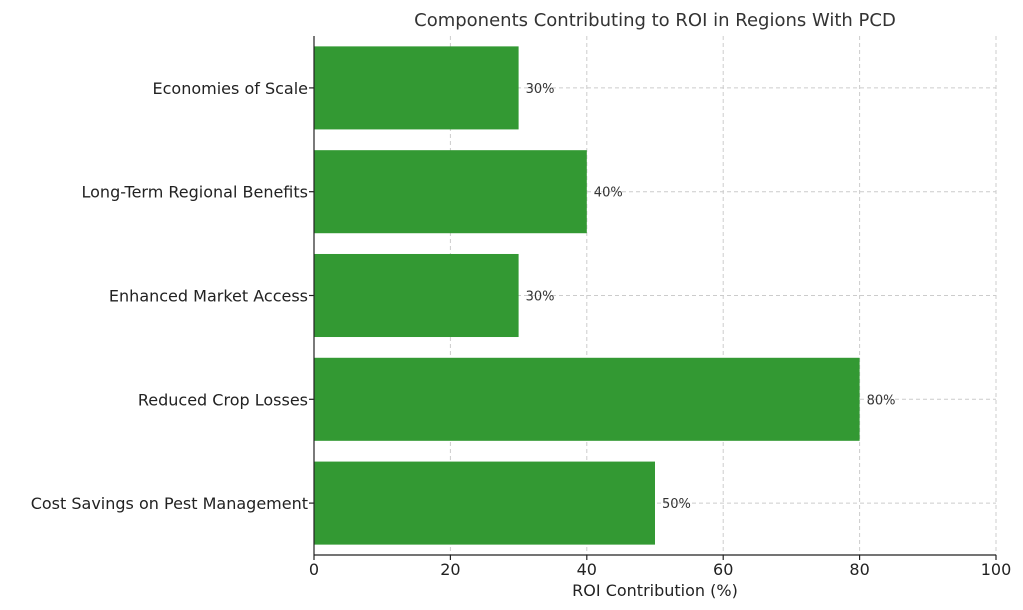 The height and width of the screenshot is (610, 1023). Describe the element at coordinates (881, 400) in the screenshot. I see `value-label-reduced-crop-losses: 80%` at that location.